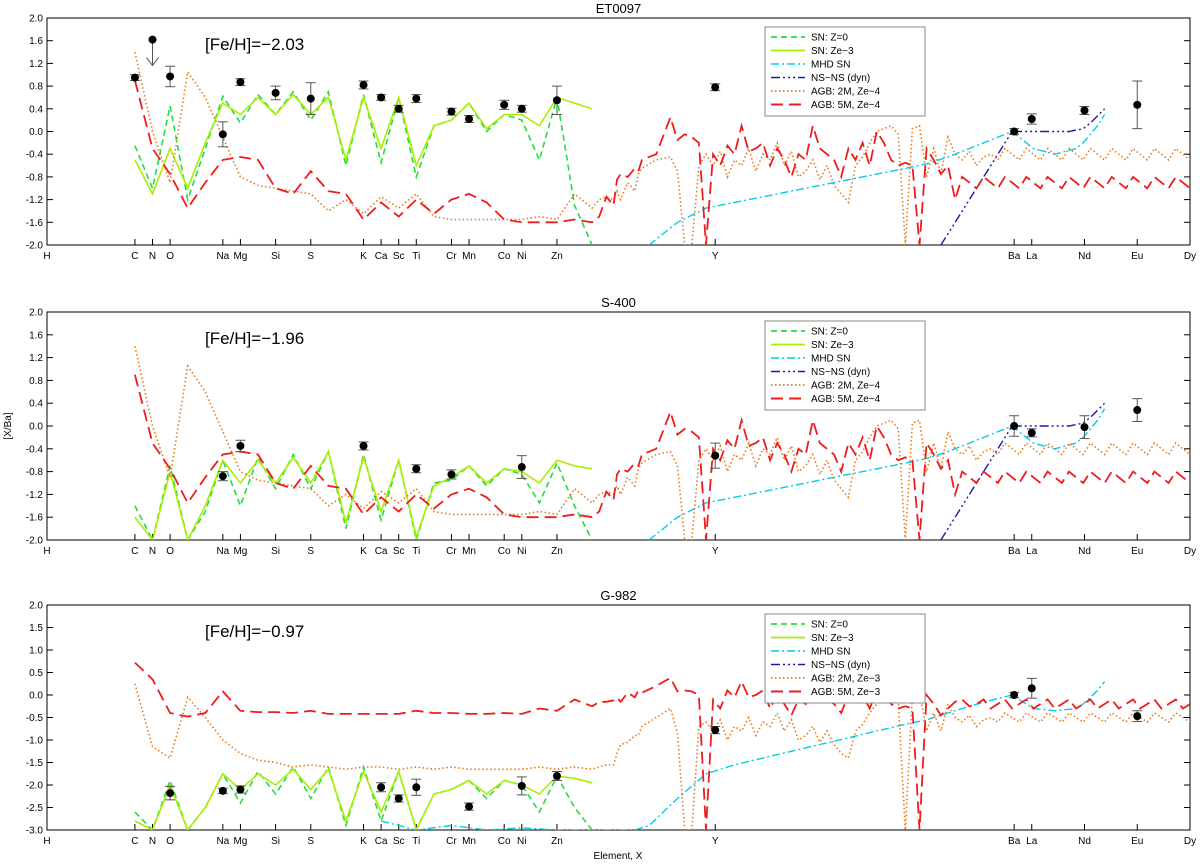 This screenshot has width=1200, height=864. I want to click on y-tick-label: -1.2, so click(35, 495).